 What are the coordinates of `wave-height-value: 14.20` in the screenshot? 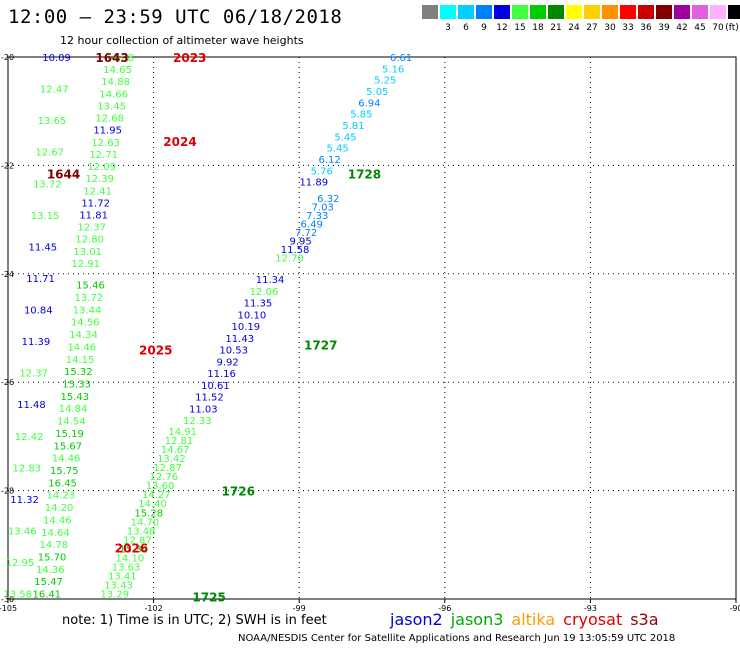 It's located at (59, 508).